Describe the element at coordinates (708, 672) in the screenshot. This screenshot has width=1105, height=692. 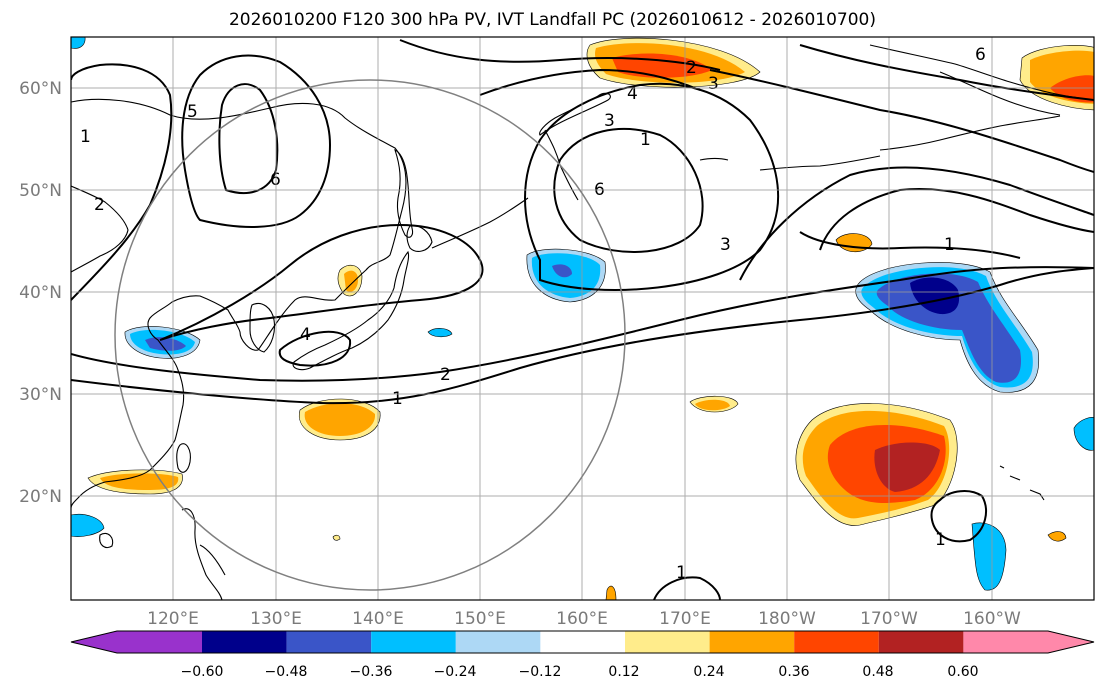
I see `colorbar-tick-label: 0.24` at that location.